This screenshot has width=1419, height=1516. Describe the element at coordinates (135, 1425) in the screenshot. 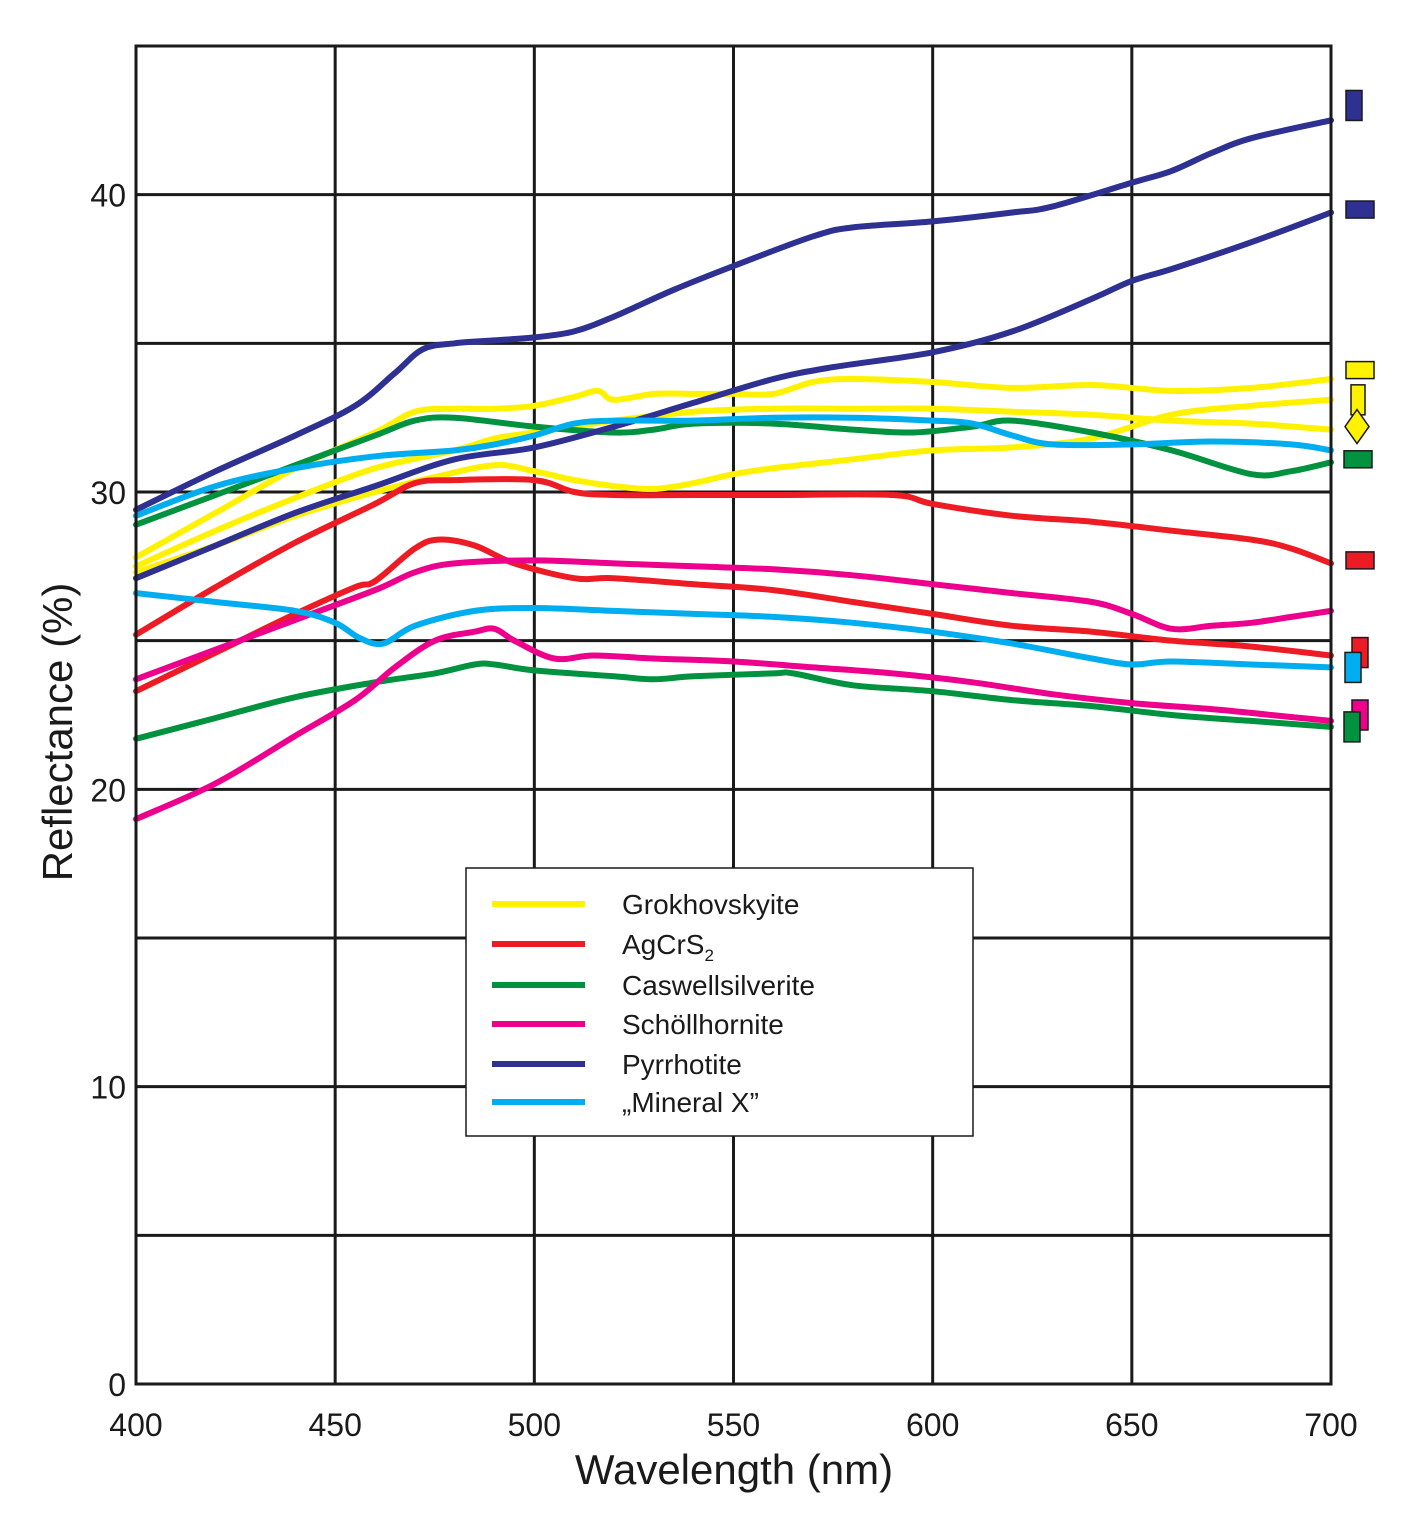

I see `x-tick-label: 400` at that location.